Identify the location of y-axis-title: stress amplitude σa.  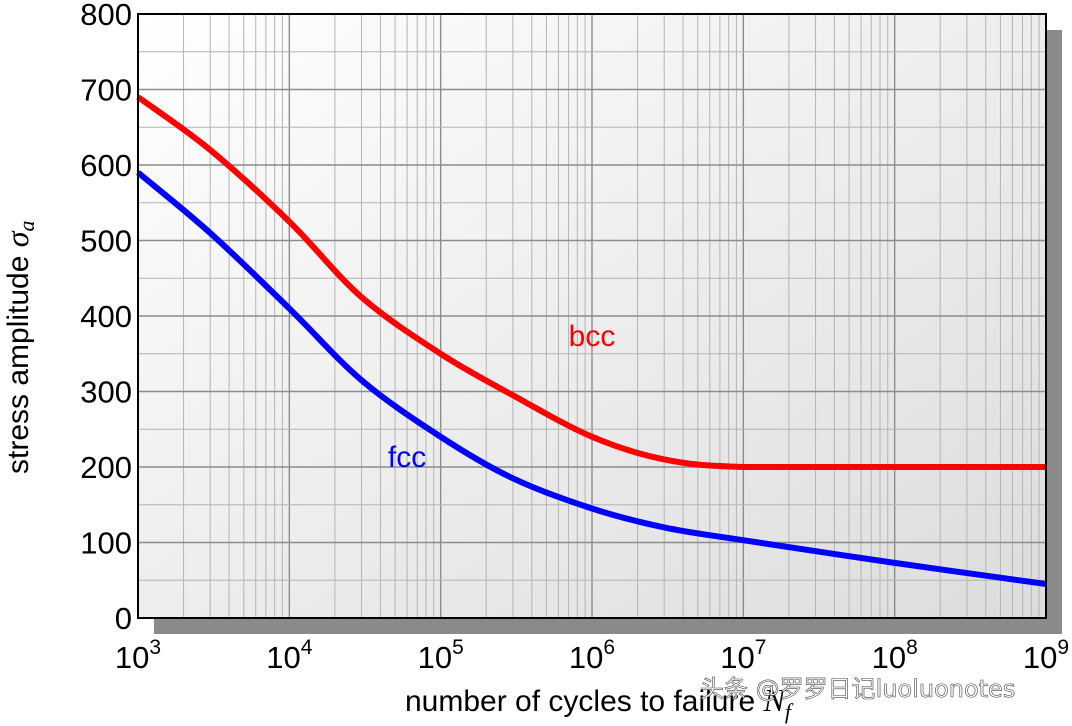
(19, 347).